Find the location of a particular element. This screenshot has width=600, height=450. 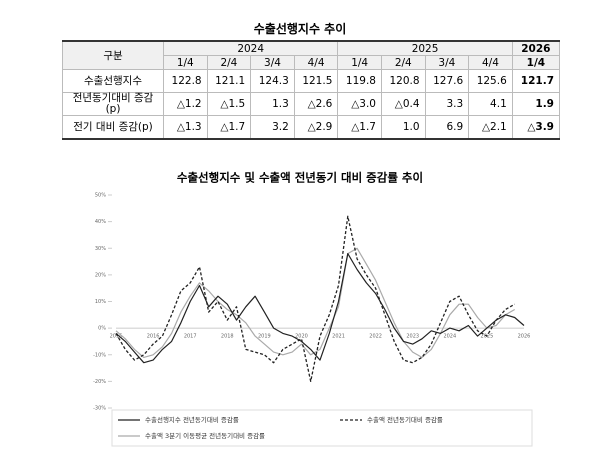

cell: △3.0 is located at coordinates (359, 104).